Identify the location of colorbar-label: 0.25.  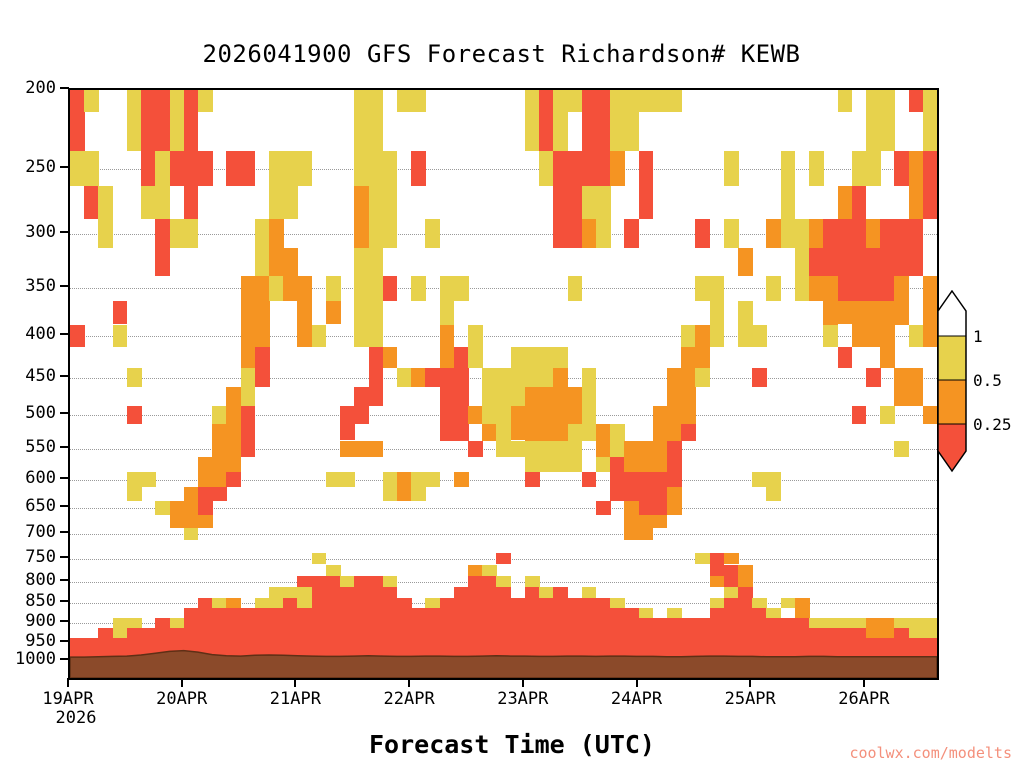
(992, 424).